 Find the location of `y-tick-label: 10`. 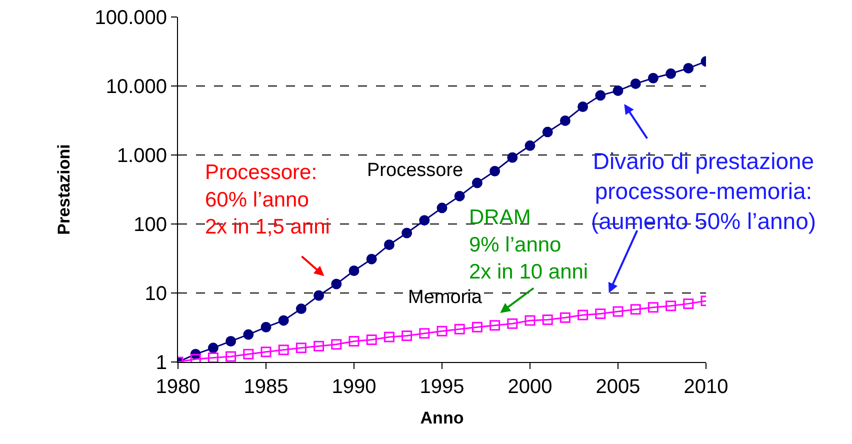

y-tick-label: 10 is located at coordinates (155, 294).